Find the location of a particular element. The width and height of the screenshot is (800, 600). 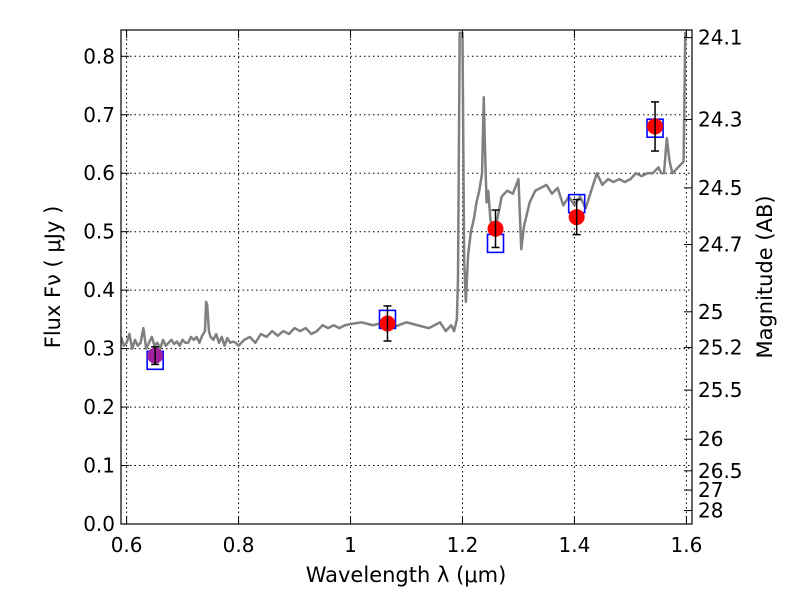

x-tick-label: 0.6 is located at coordinates (127, 545).